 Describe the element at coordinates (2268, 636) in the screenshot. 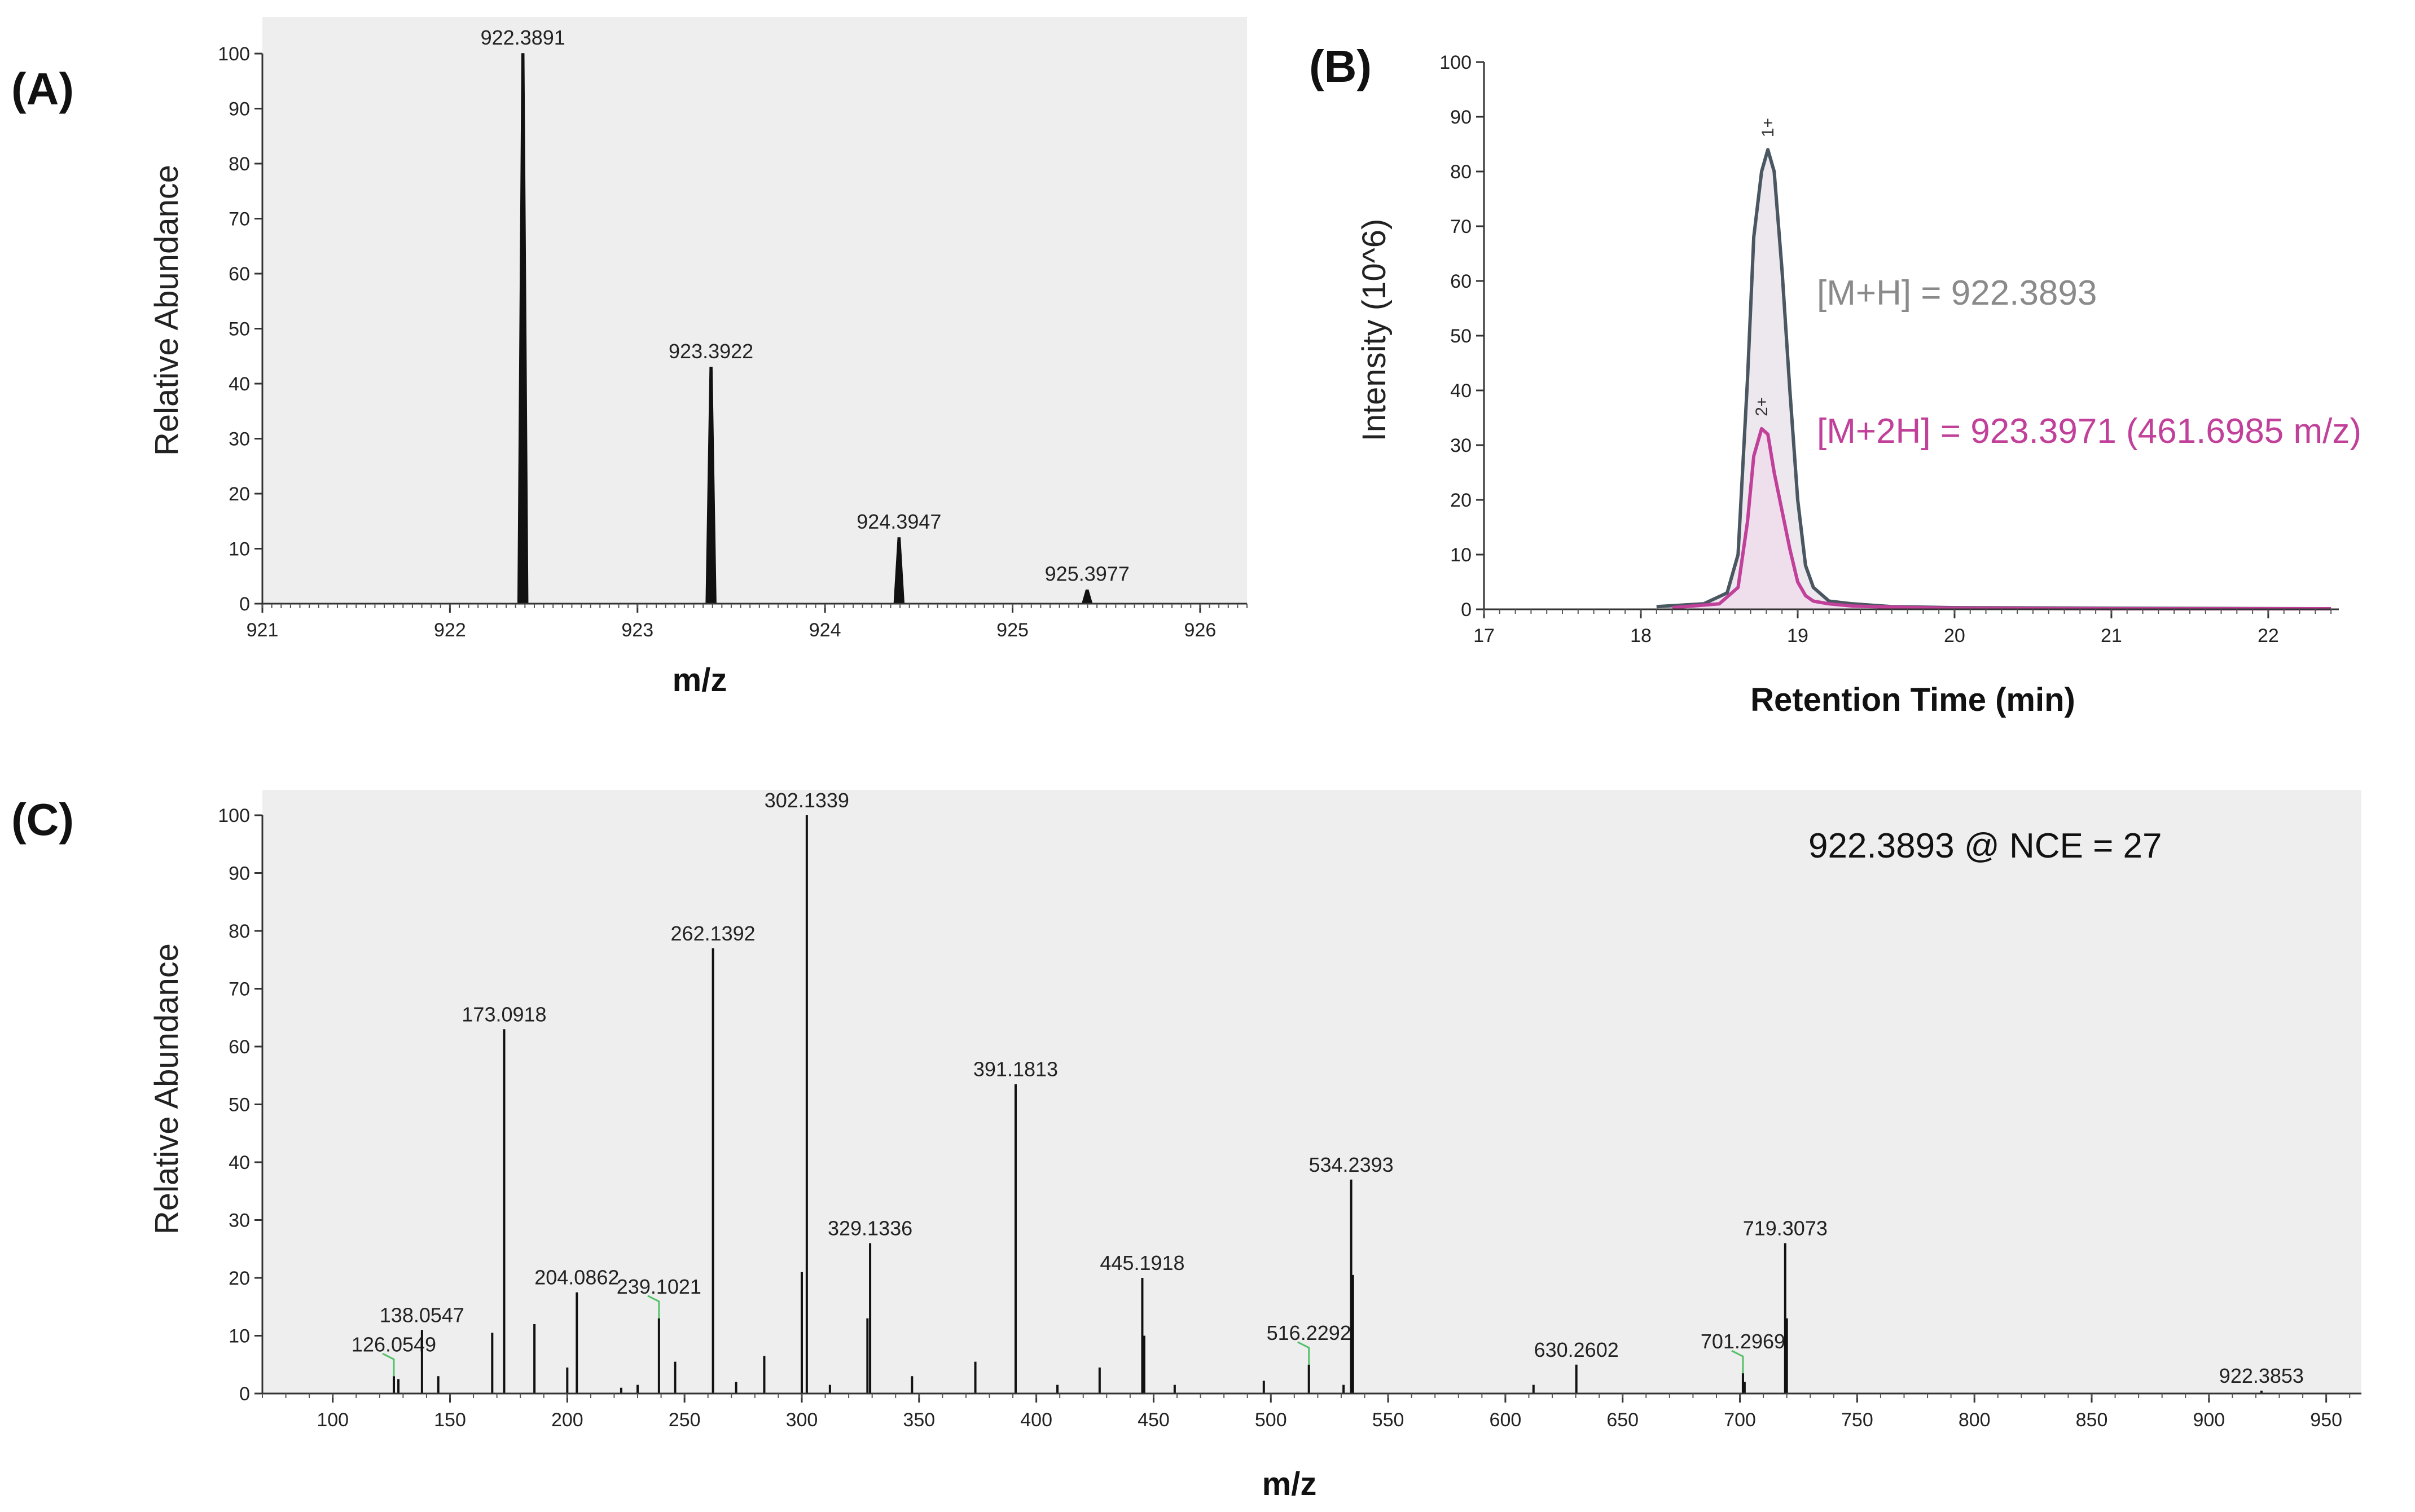

I see `chart-b-x-tick-label: 22` at that location.